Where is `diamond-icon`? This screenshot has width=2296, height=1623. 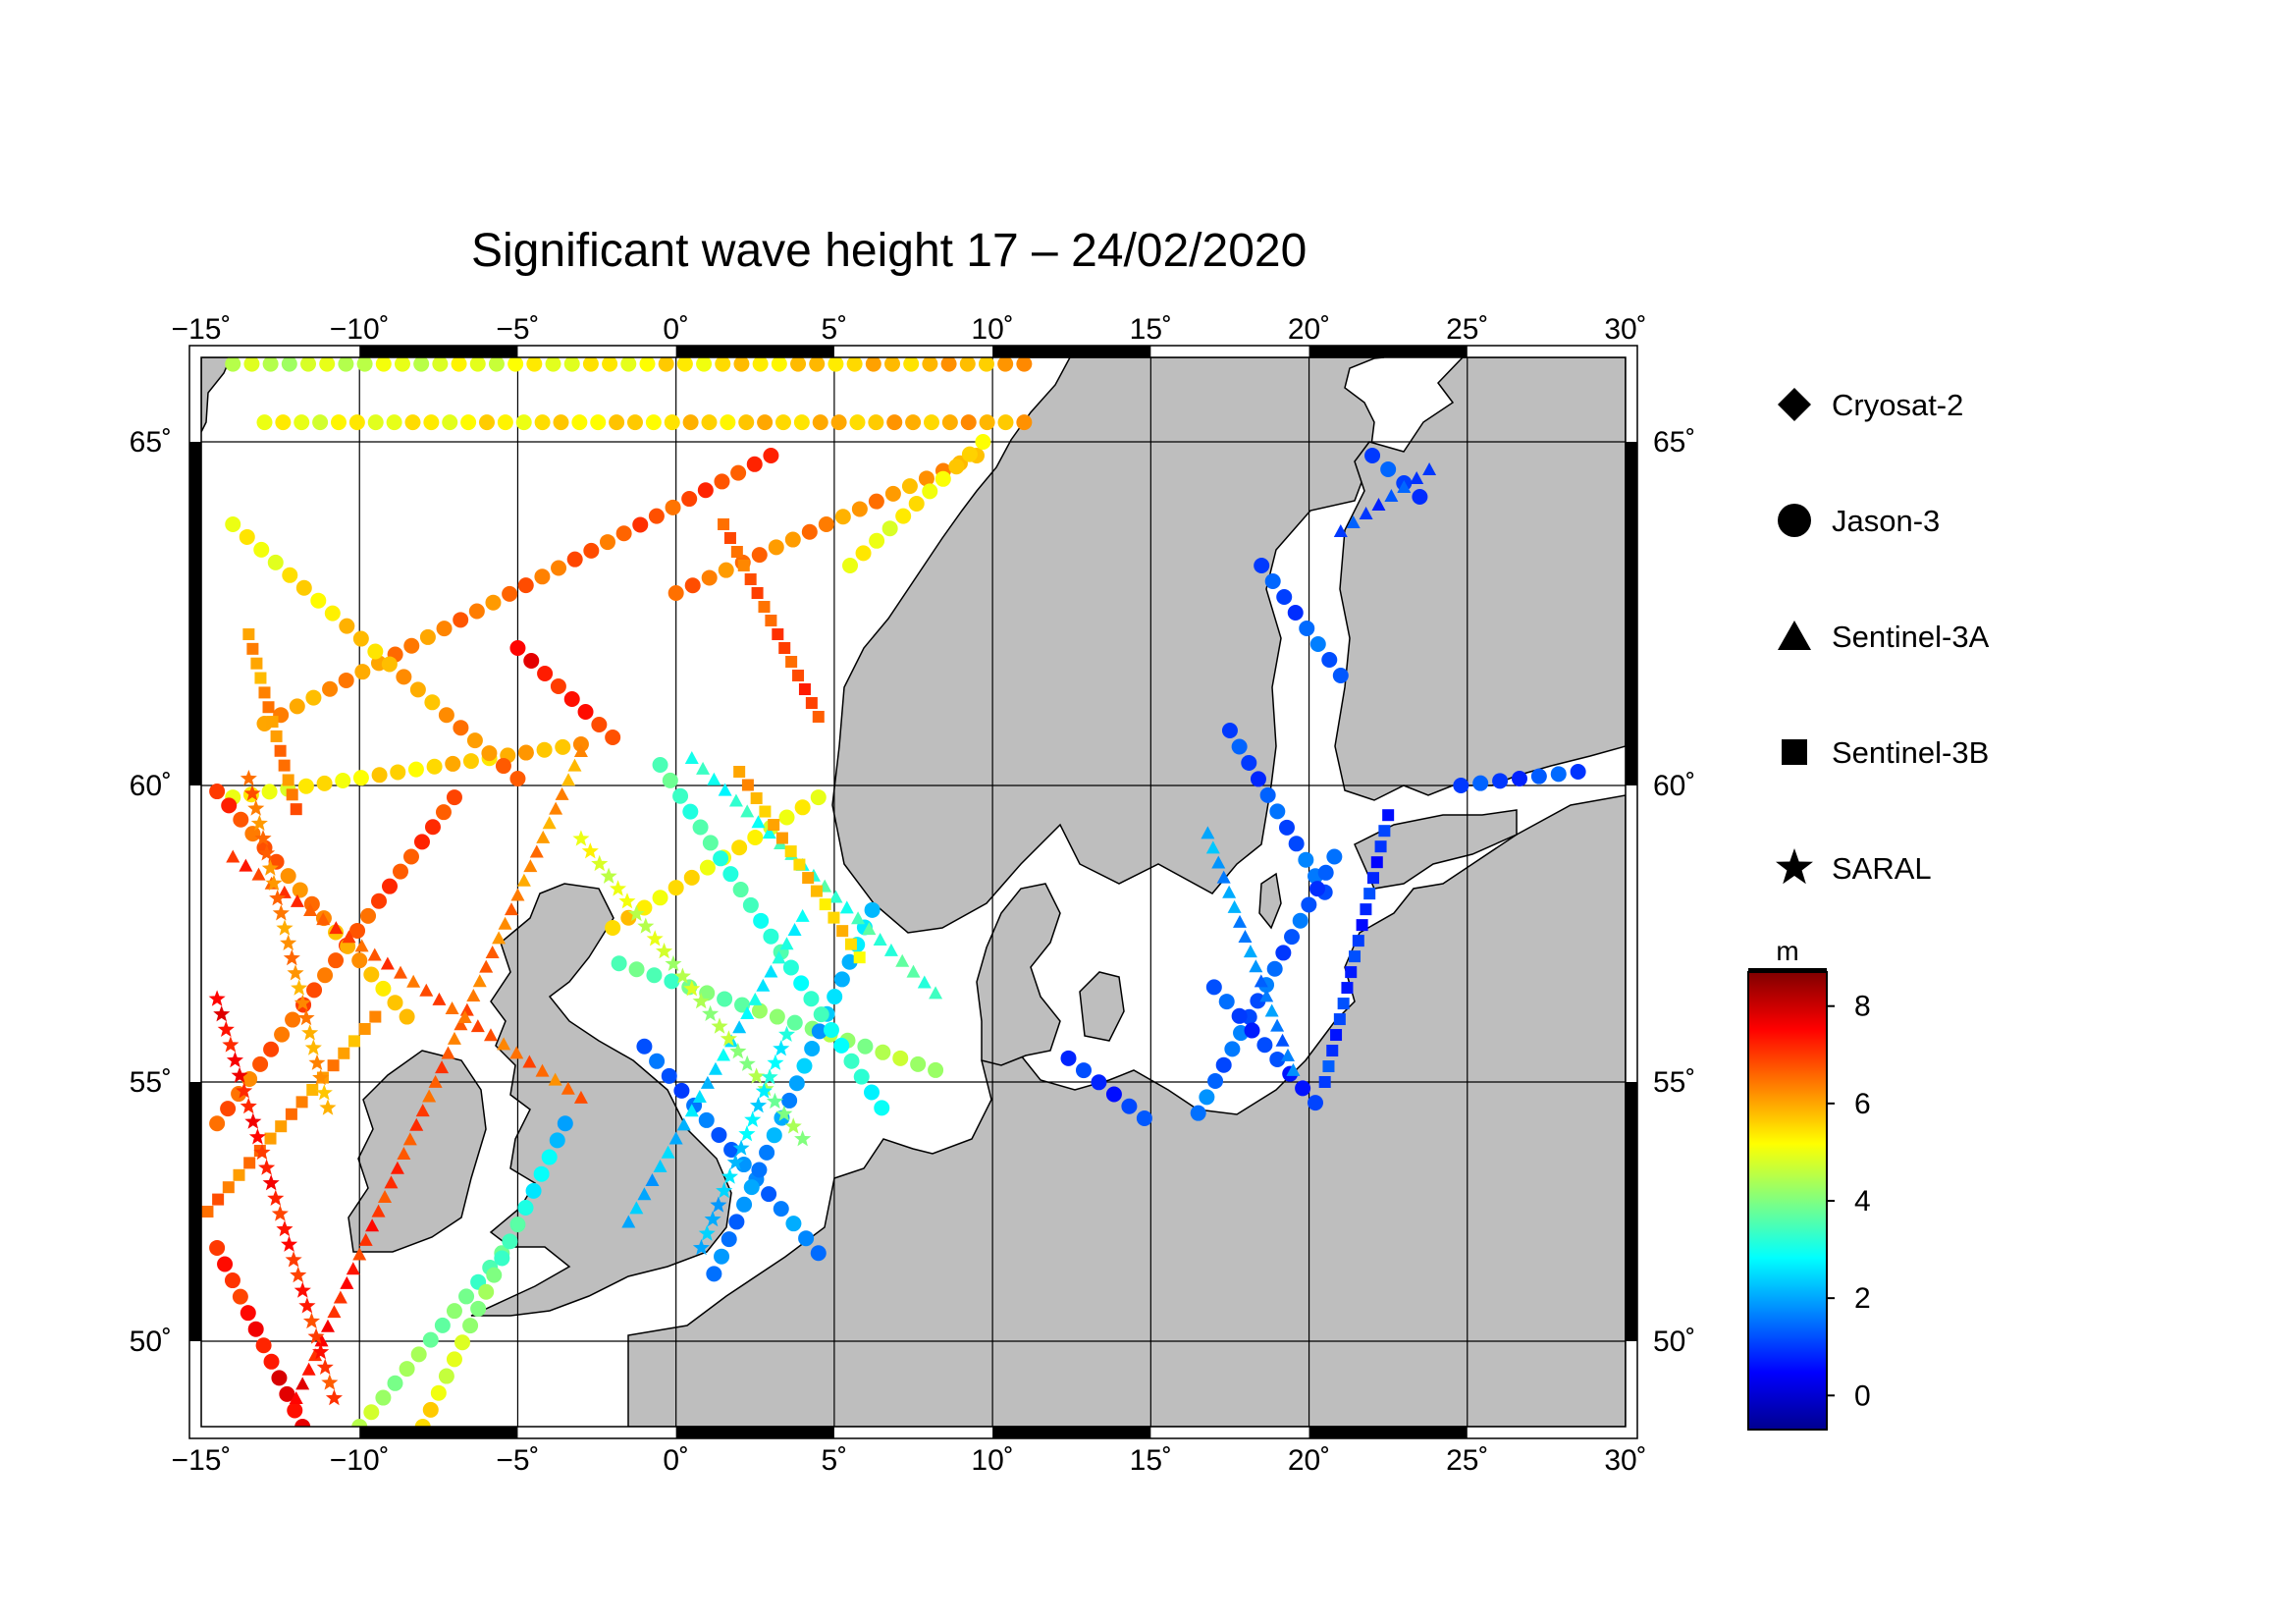
diamond-icon is located at coordinates (1795, 405).